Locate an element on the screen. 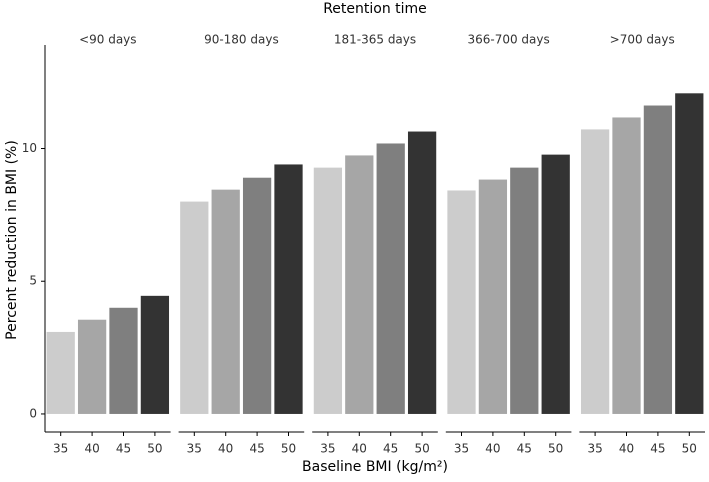 This screenshot has height=482, width=709. y-axis-label: Percent reduction in BMI (%) is located at coordinates (12, 240).